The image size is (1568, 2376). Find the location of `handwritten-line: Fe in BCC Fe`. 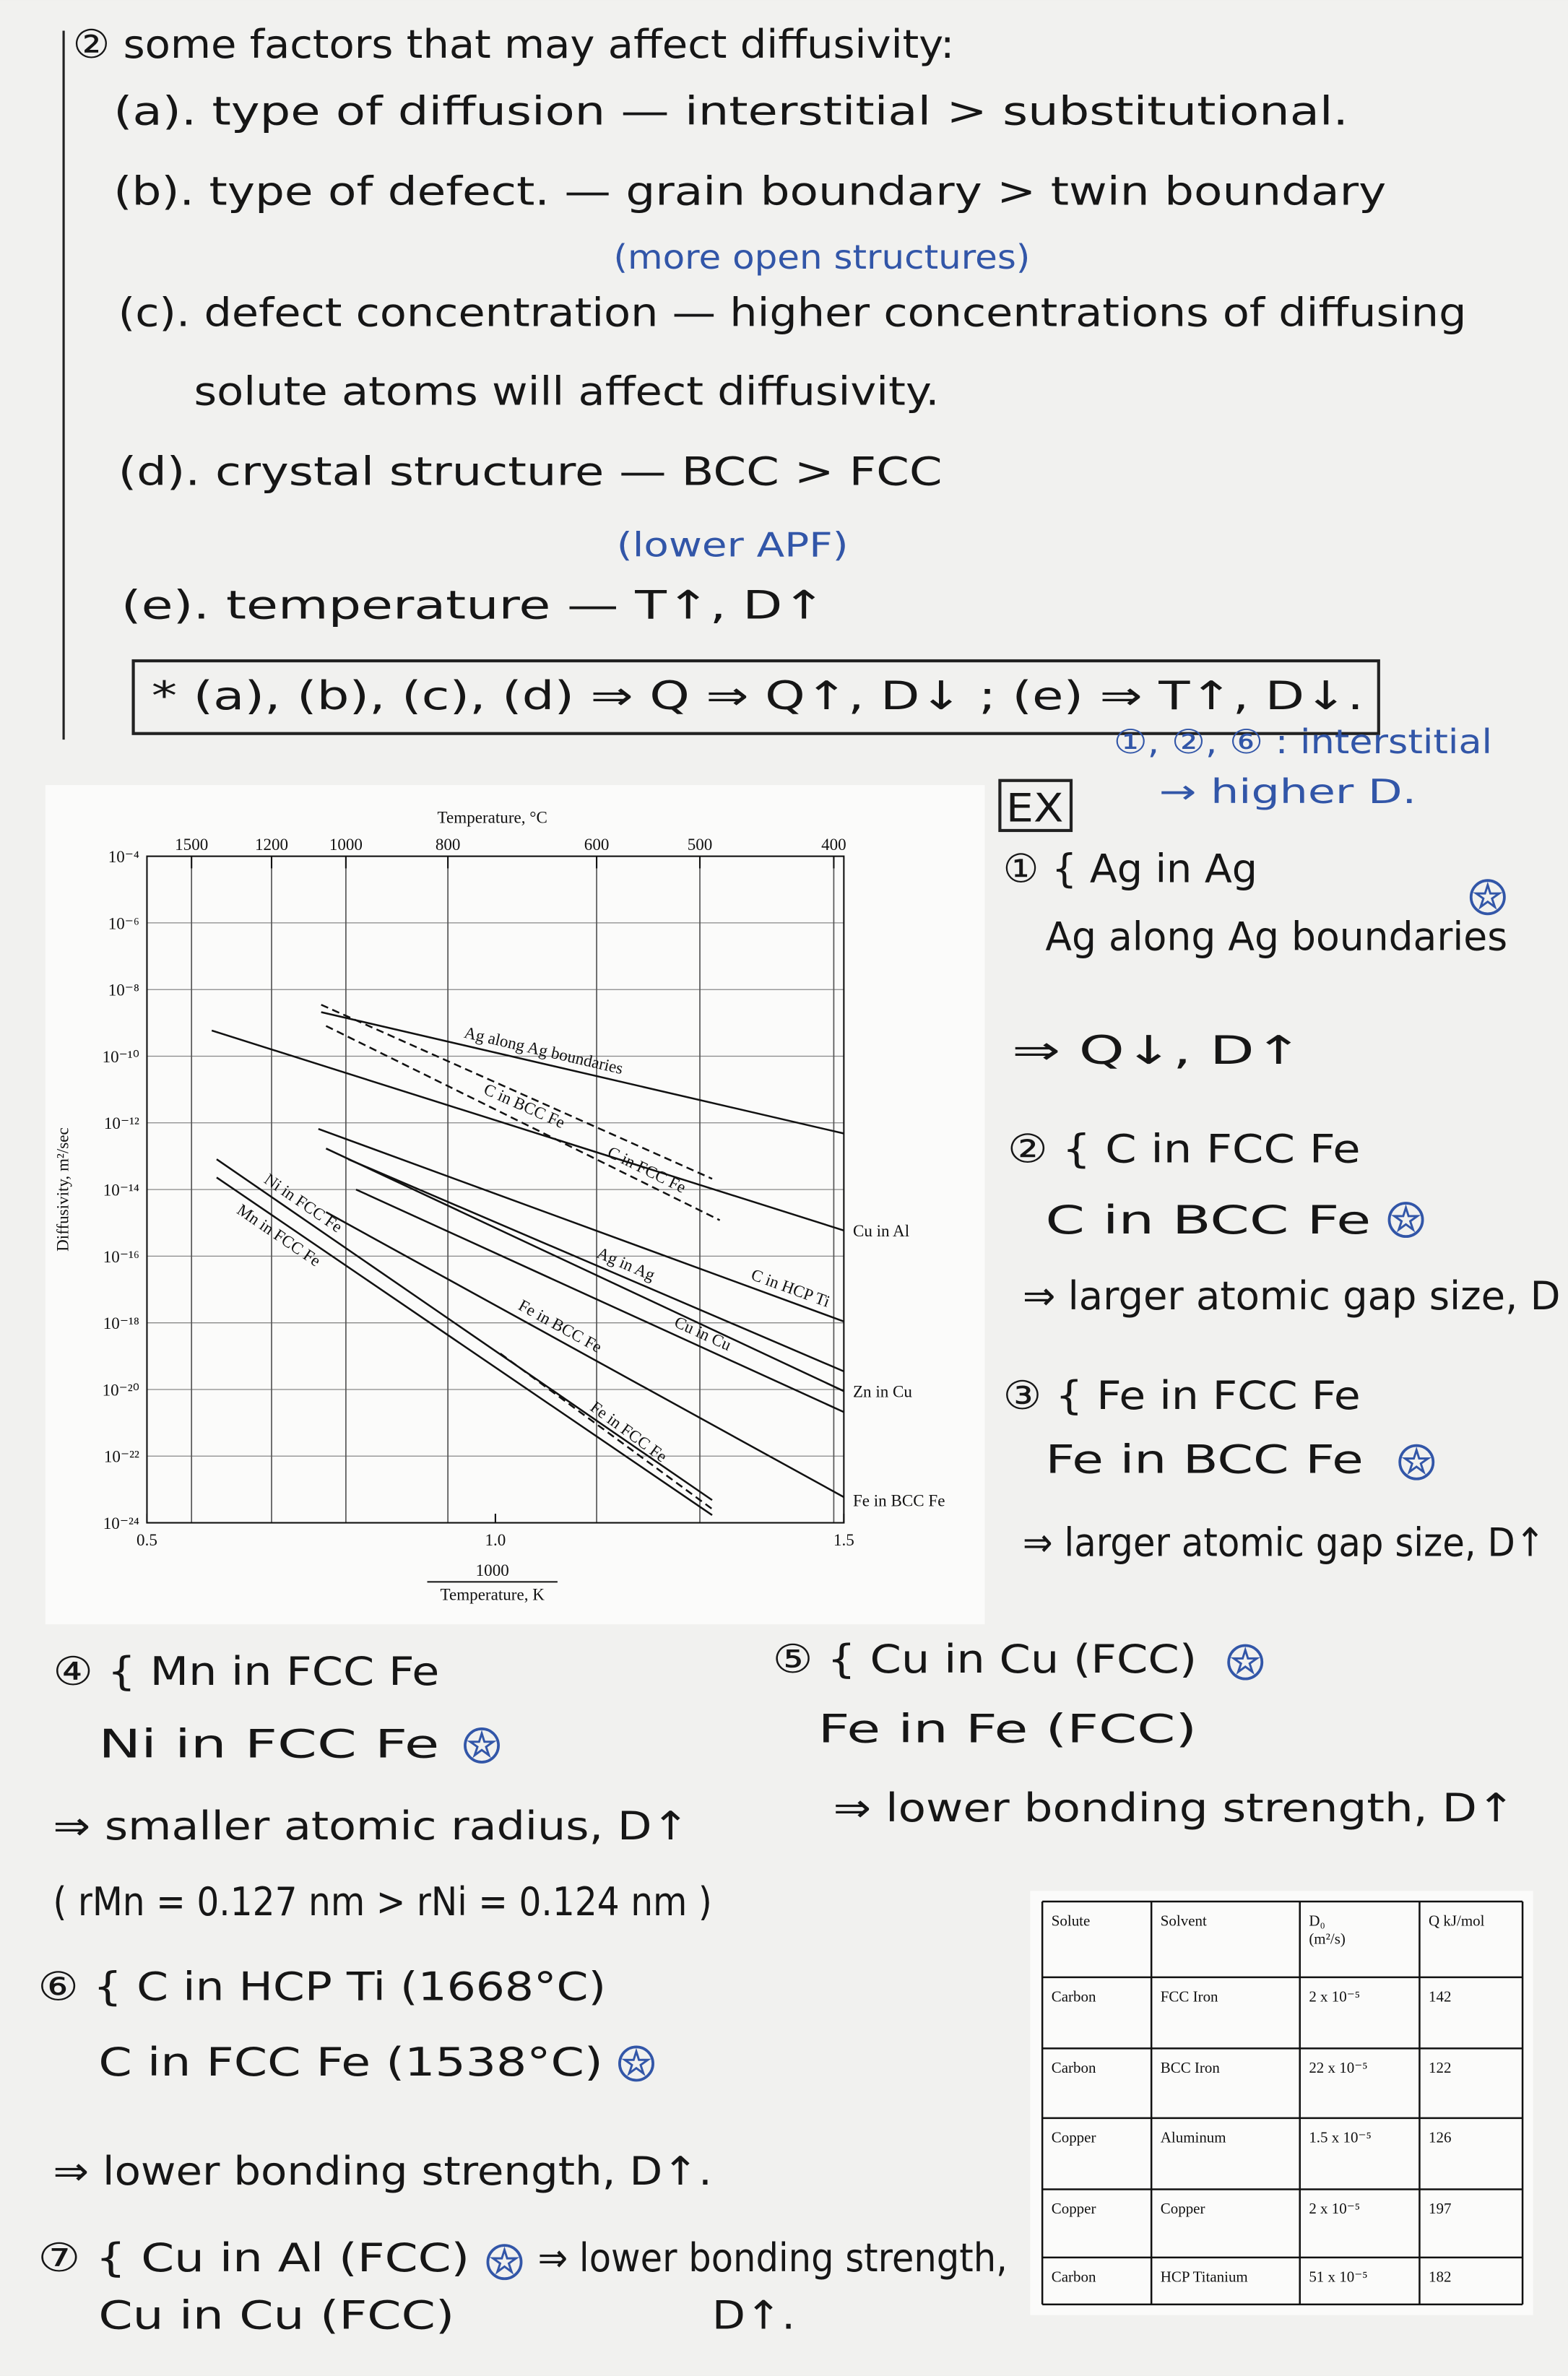

handwritten-line: Fe in BCC Fe is located at coordinates (1204, 1459).